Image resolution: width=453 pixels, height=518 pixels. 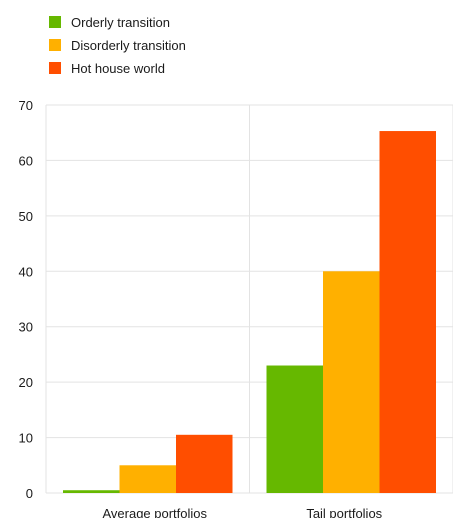 I want to click on x-category-label-0: Average portfolios, so click(x=154, y=512).